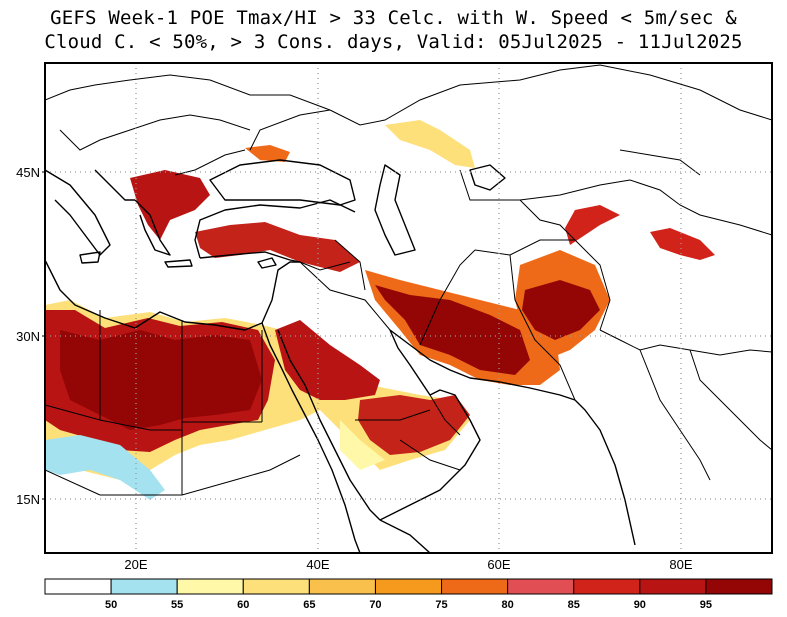  What do you see at coordinates (640, 605) in the screenshot?
I see `colorbar-label: 90` at bounding box center [640, 605].